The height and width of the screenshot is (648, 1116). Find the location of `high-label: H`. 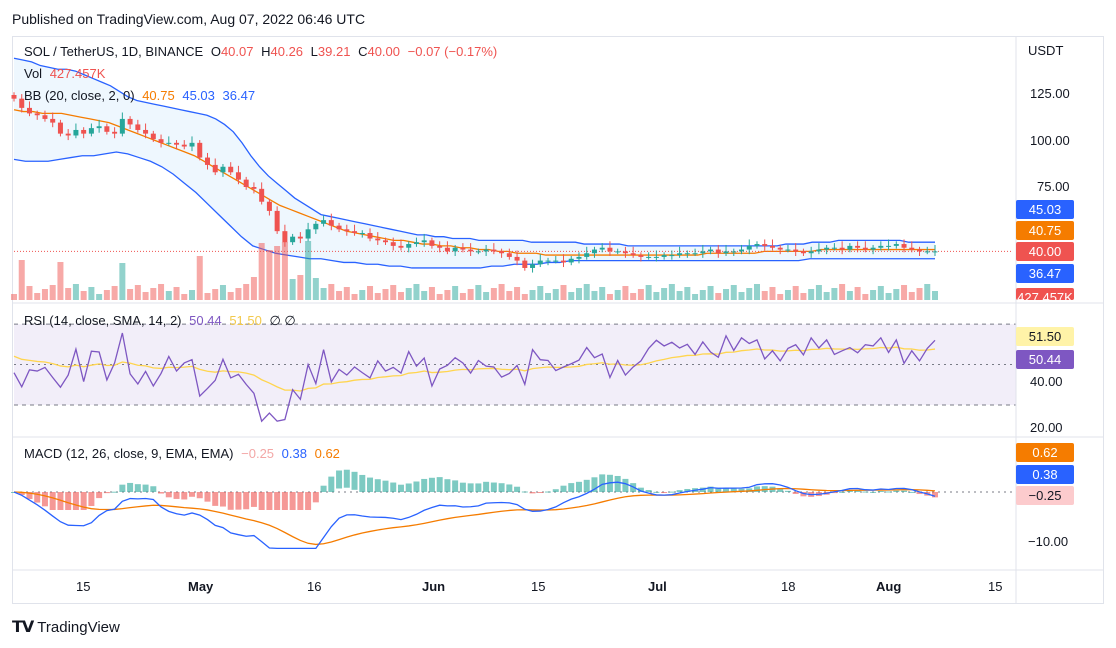

high-label: H is located at coordinates (266, 51).